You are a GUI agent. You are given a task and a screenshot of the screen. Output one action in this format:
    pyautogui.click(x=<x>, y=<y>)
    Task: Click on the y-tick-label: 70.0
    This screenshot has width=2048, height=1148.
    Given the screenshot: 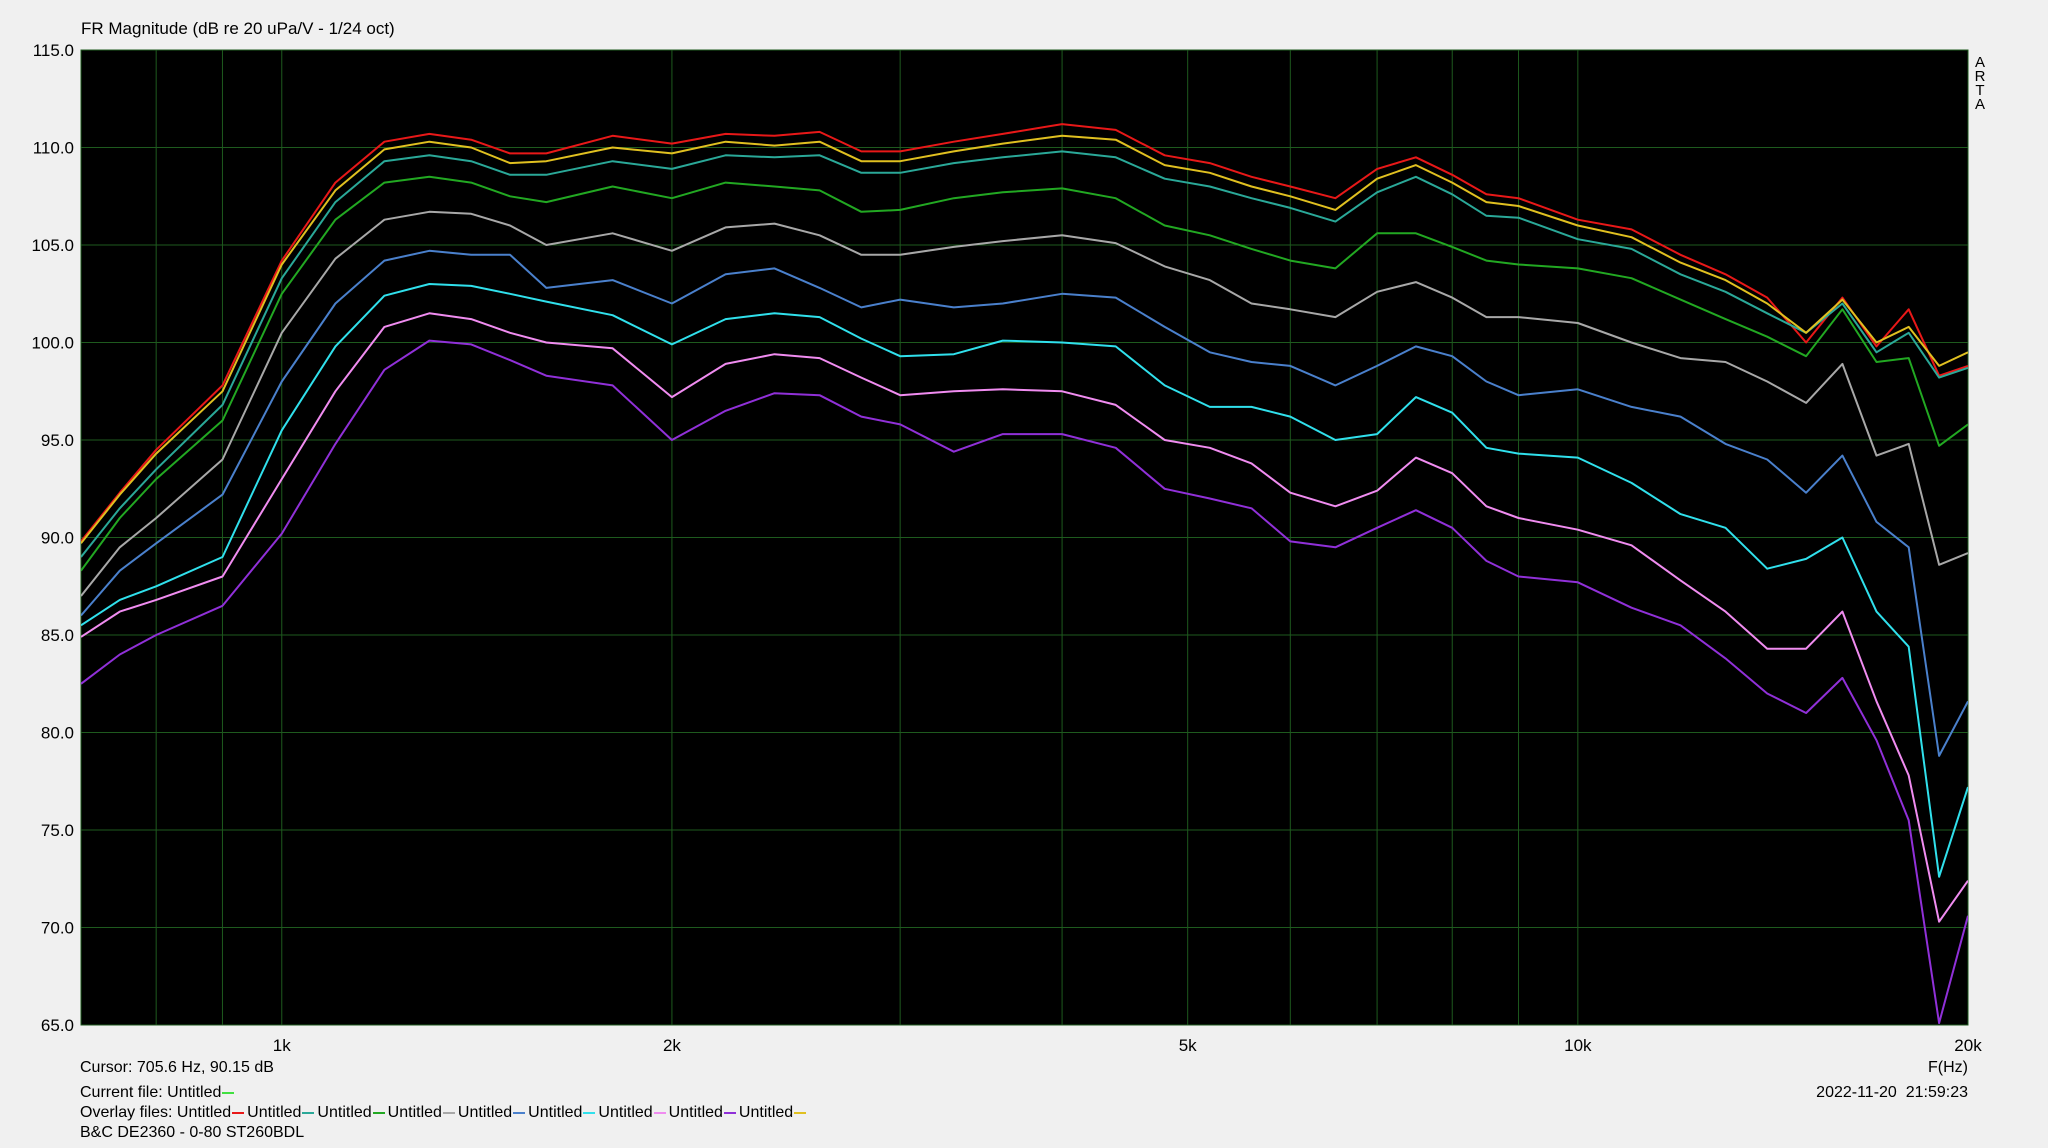 What is the action you would take?
    pyautogui.click(x=57, y=928)
    